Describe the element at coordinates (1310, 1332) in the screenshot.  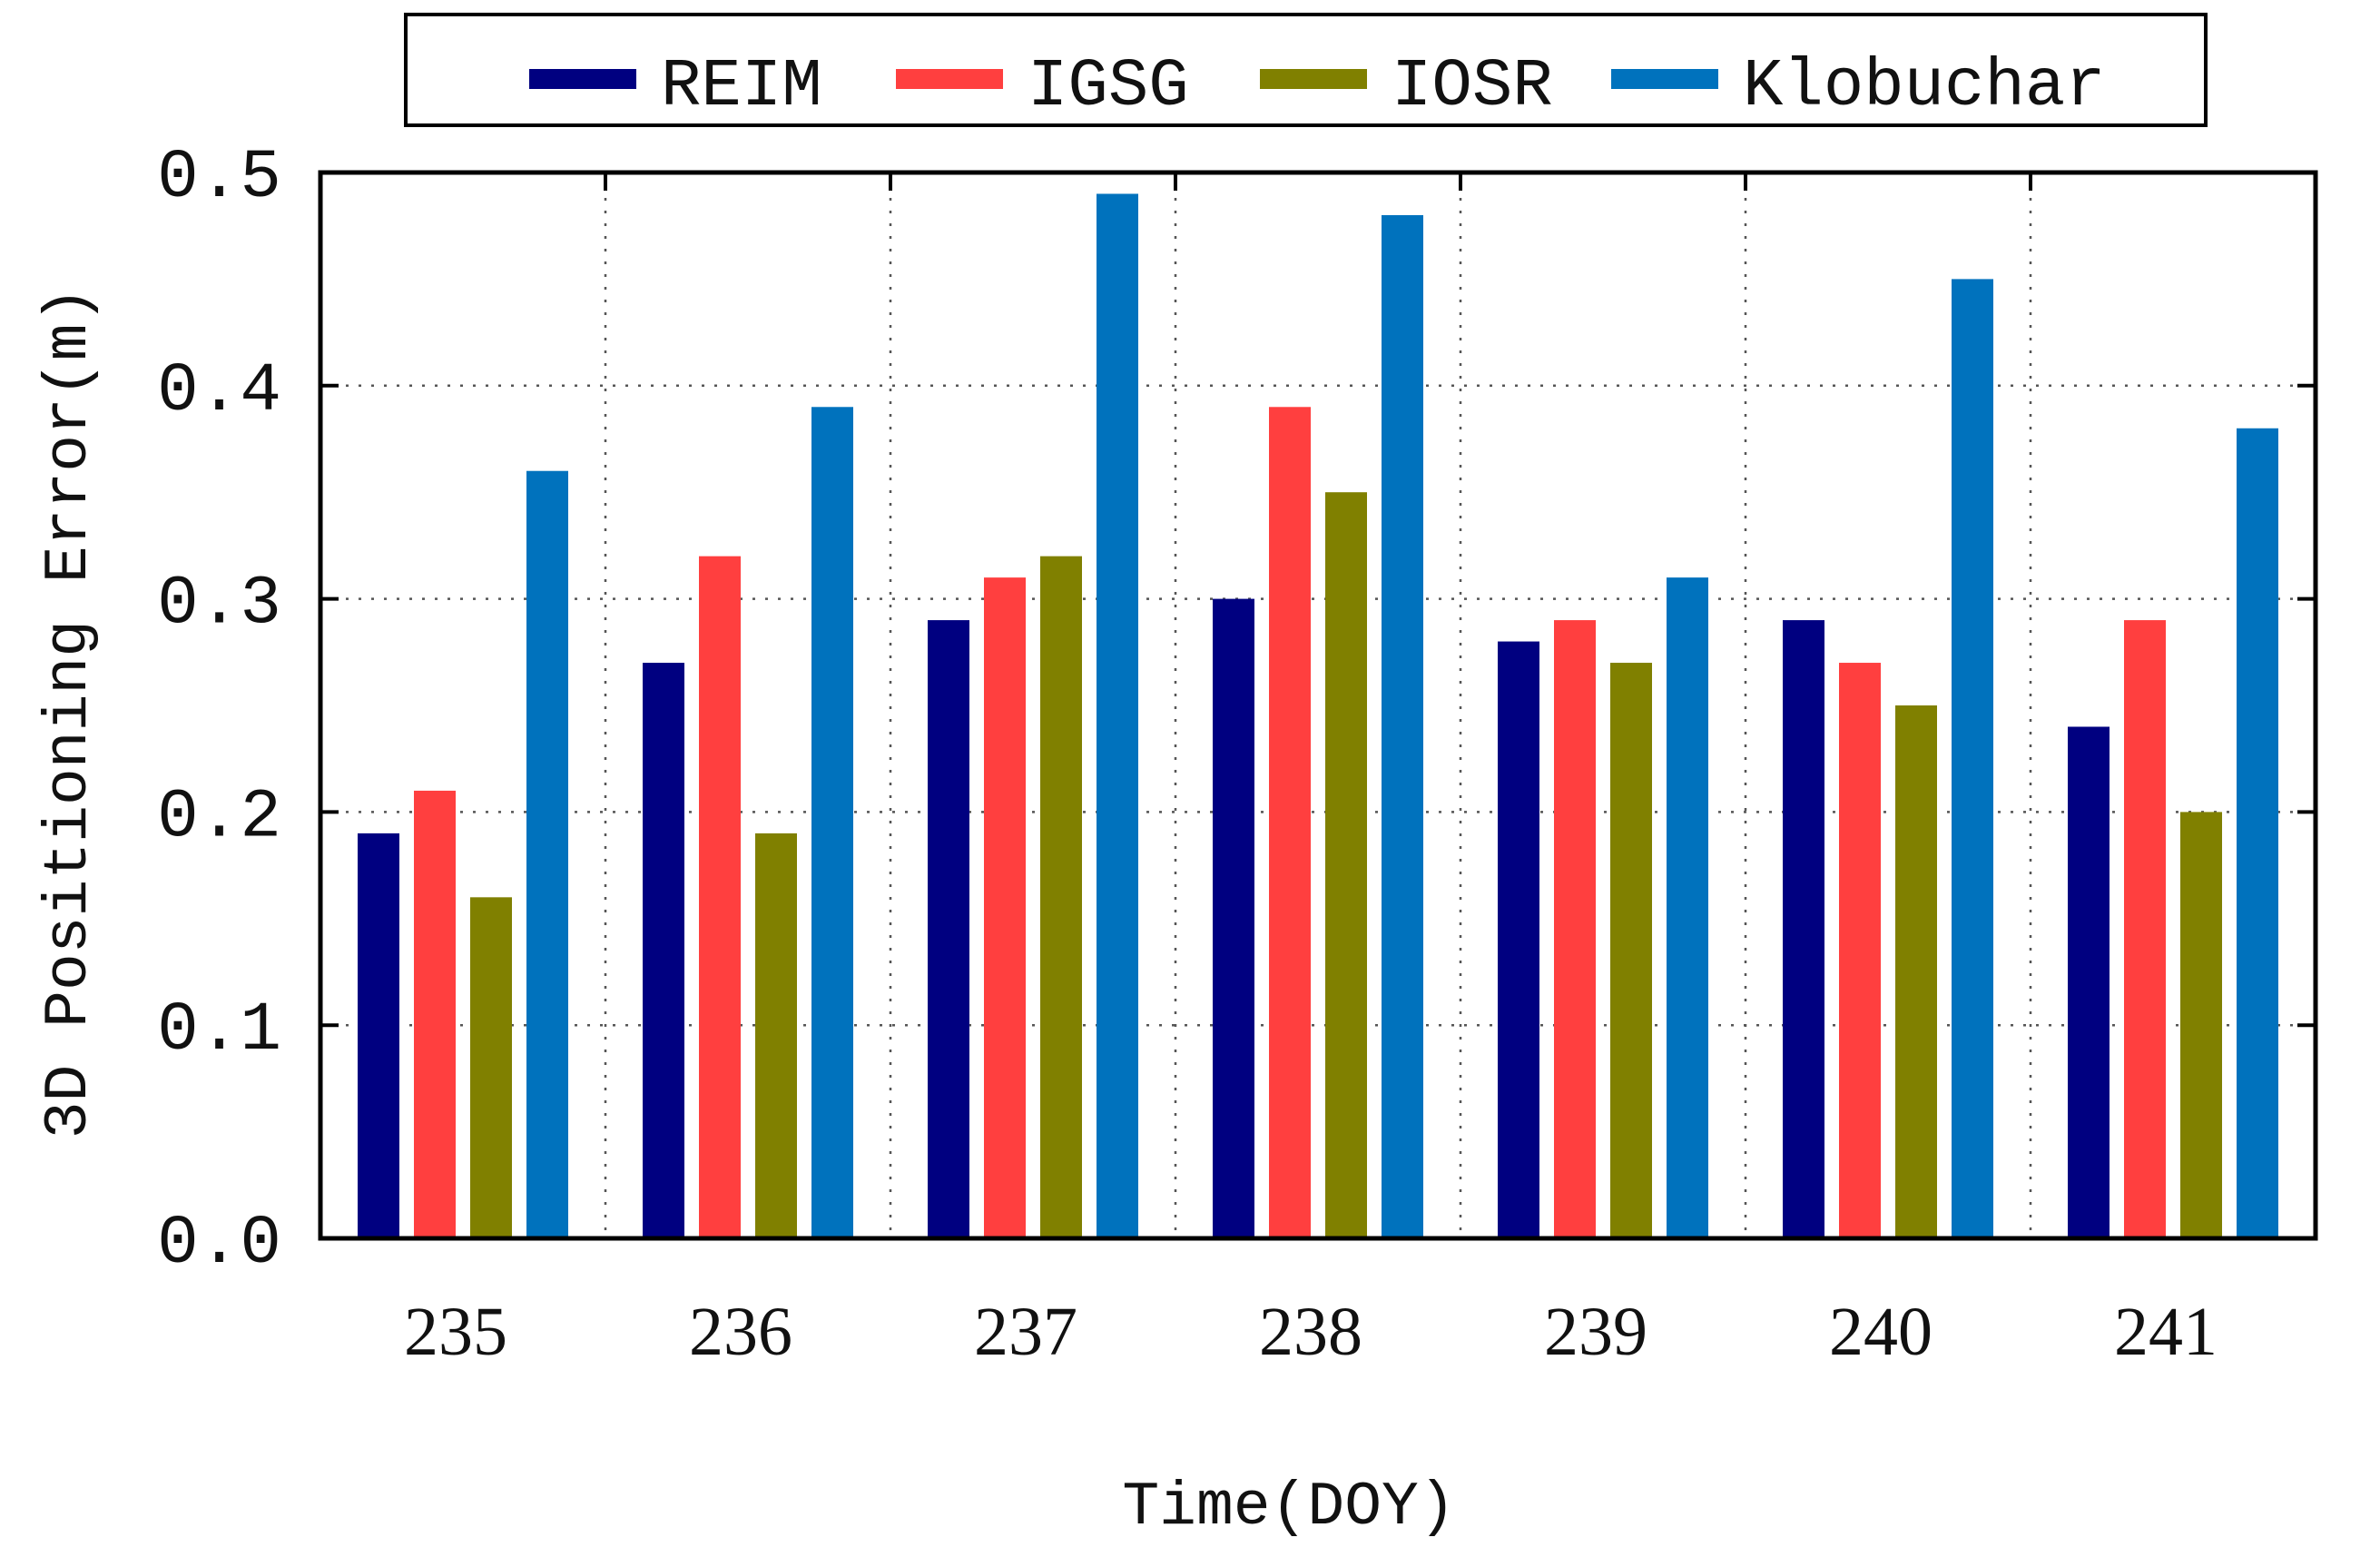
I see `x-tick-label: 238` at that location.